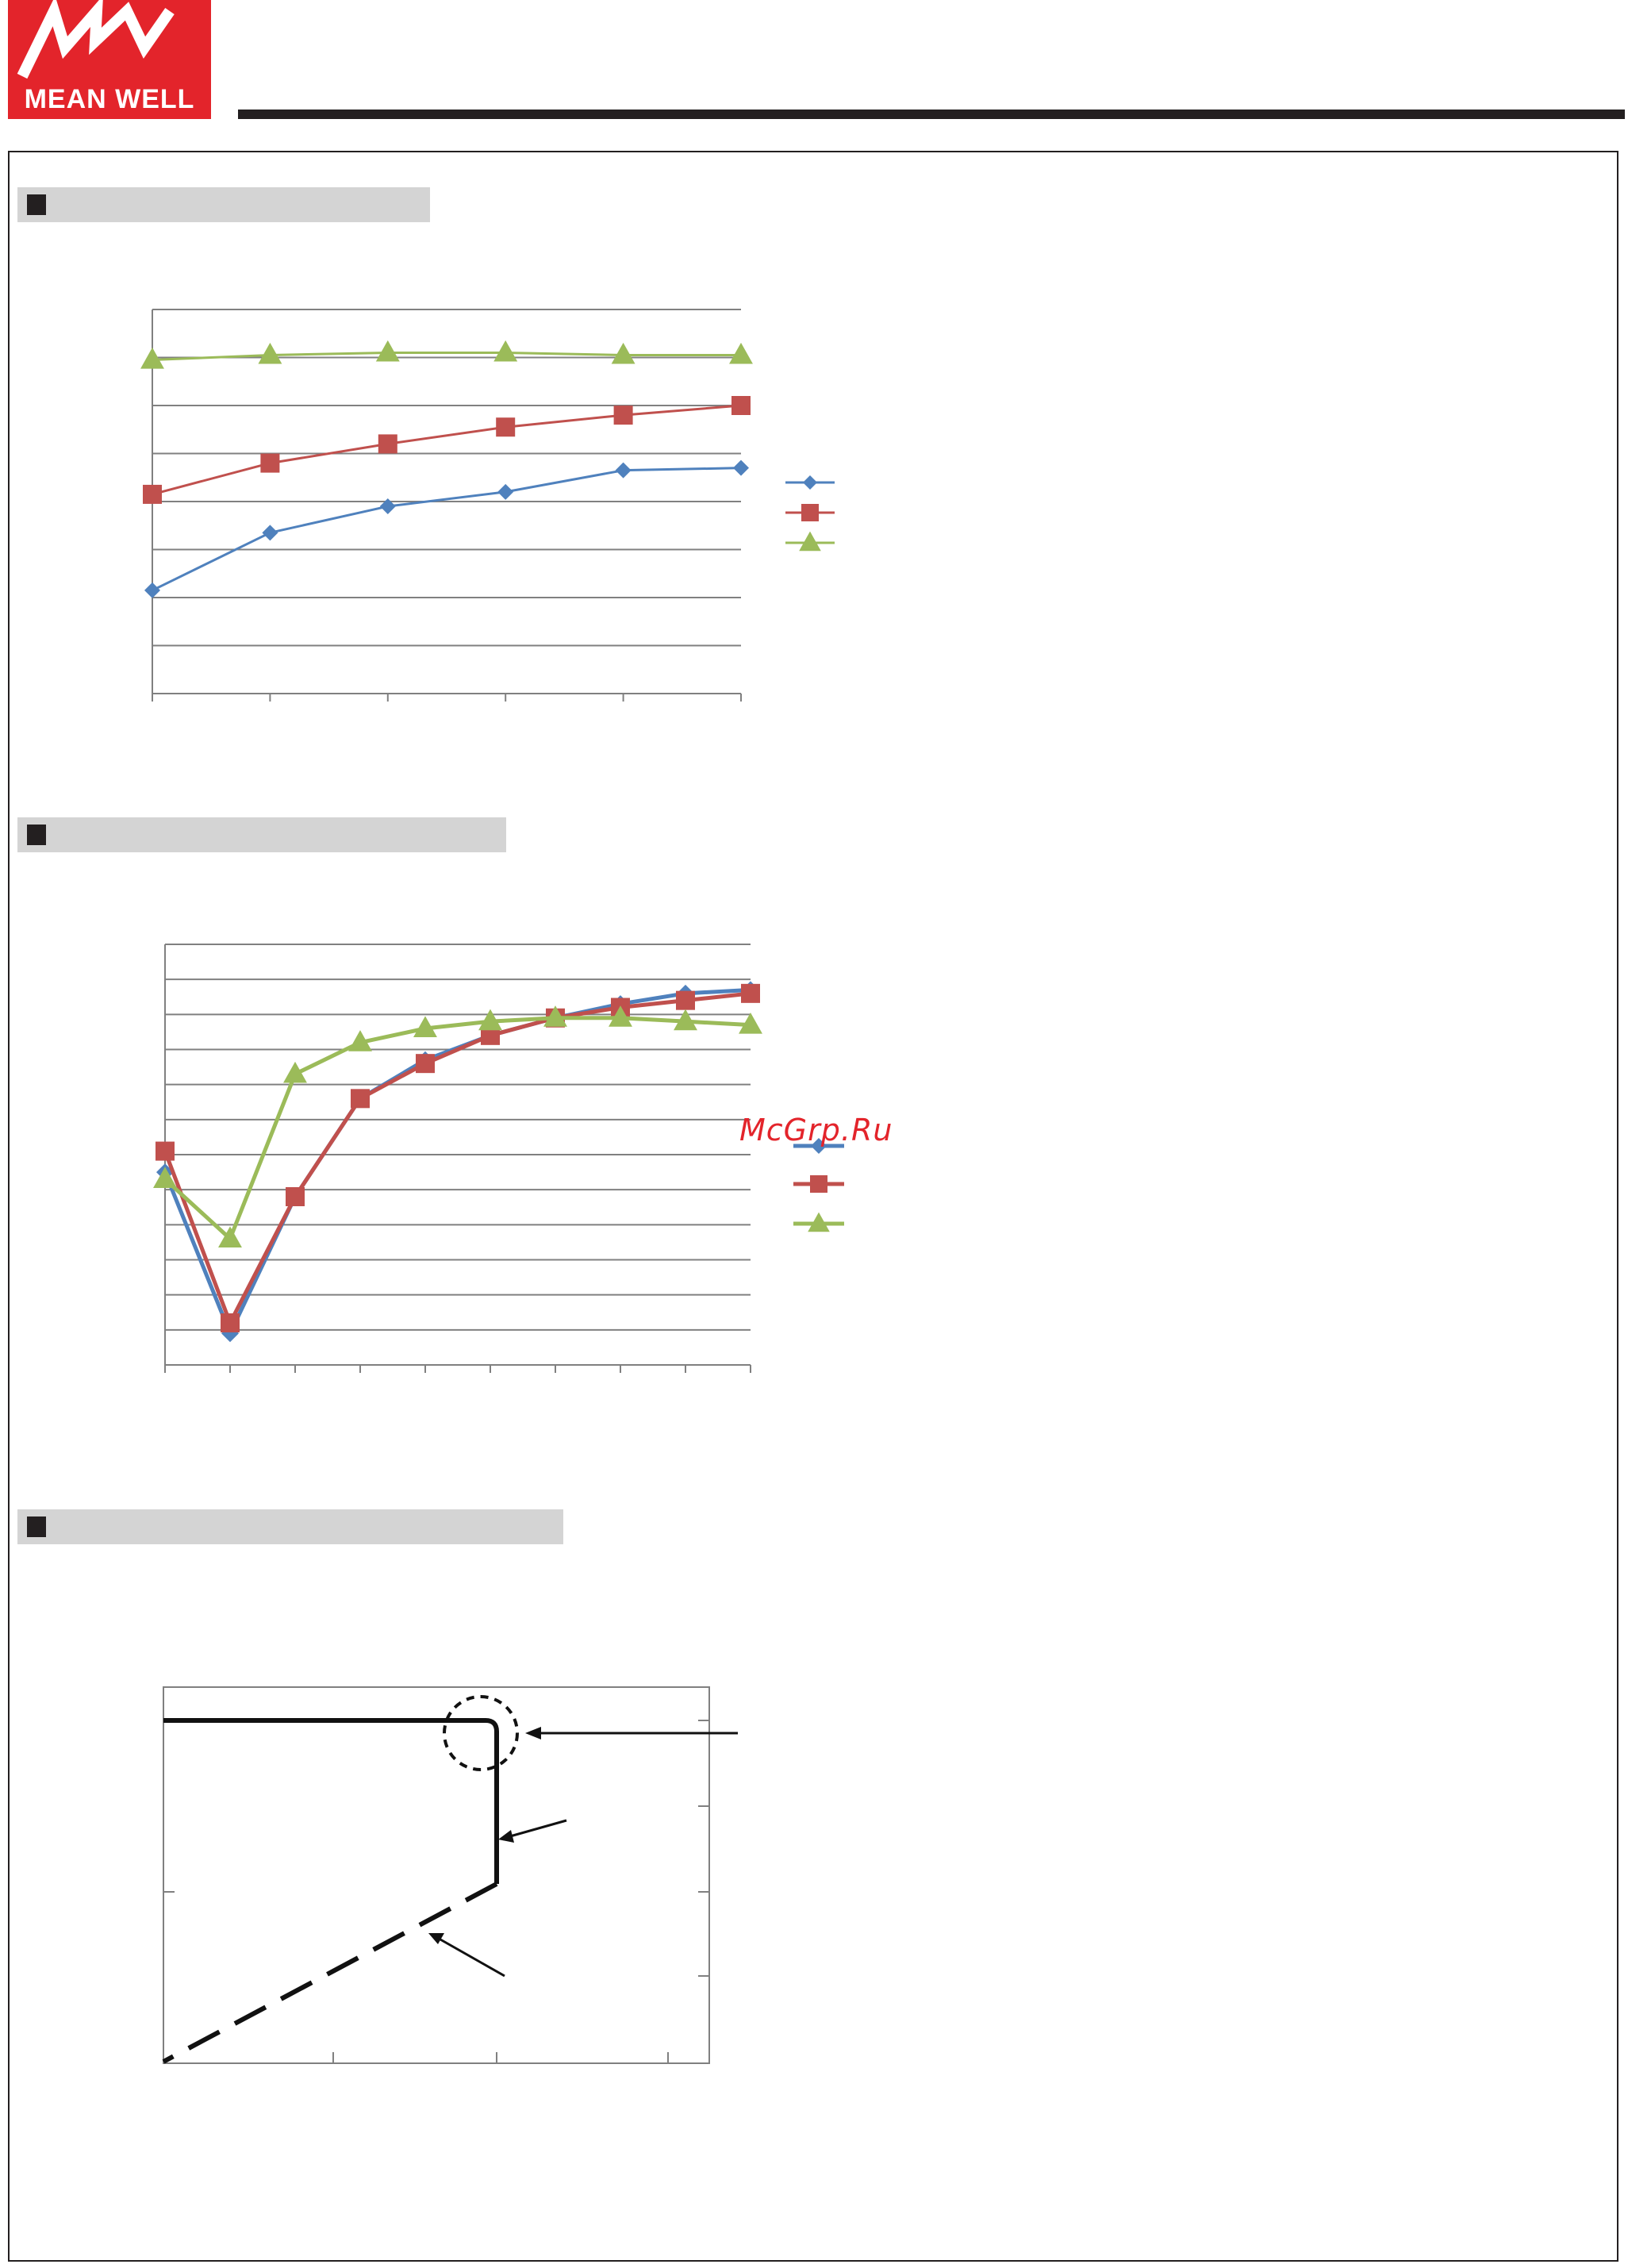 The width and height of the screenshot is (1628, 2268). Describe the element at coordinates (932, 114) in the screenshot. I see `header-rule` at that location.